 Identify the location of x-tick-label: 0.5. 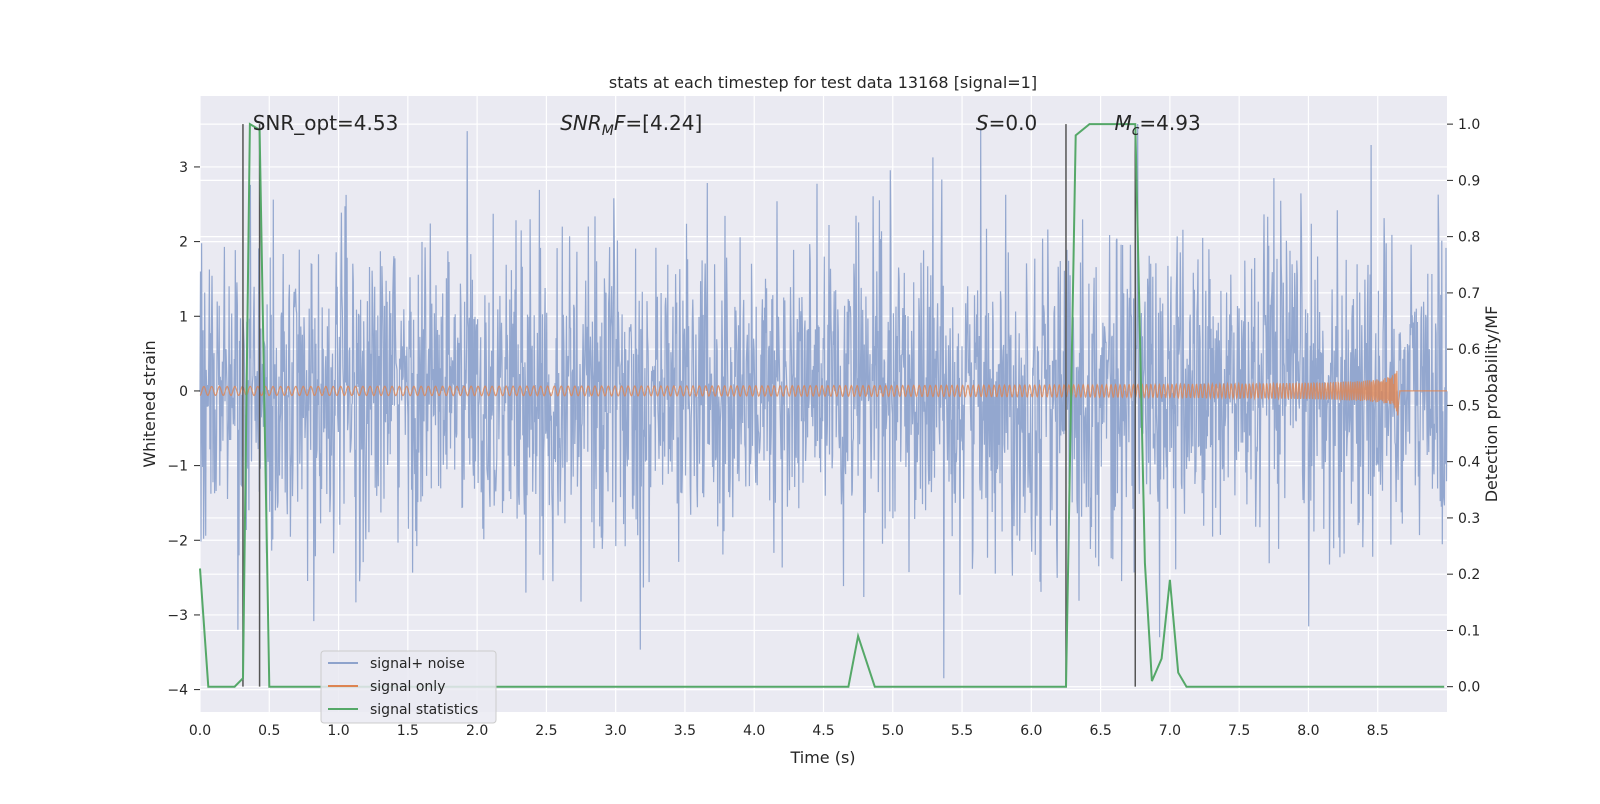
(269, 731).